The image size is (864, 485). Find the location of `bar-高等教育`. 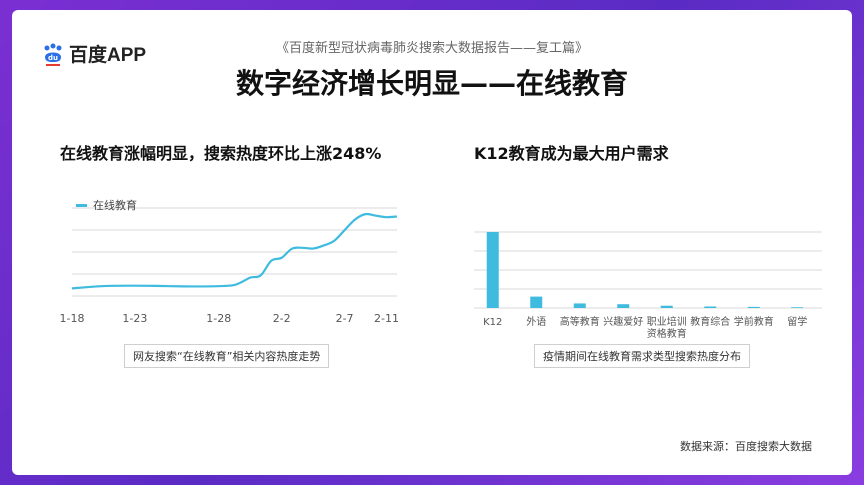

bar-高等教育 is located at coordinates (579, 305).